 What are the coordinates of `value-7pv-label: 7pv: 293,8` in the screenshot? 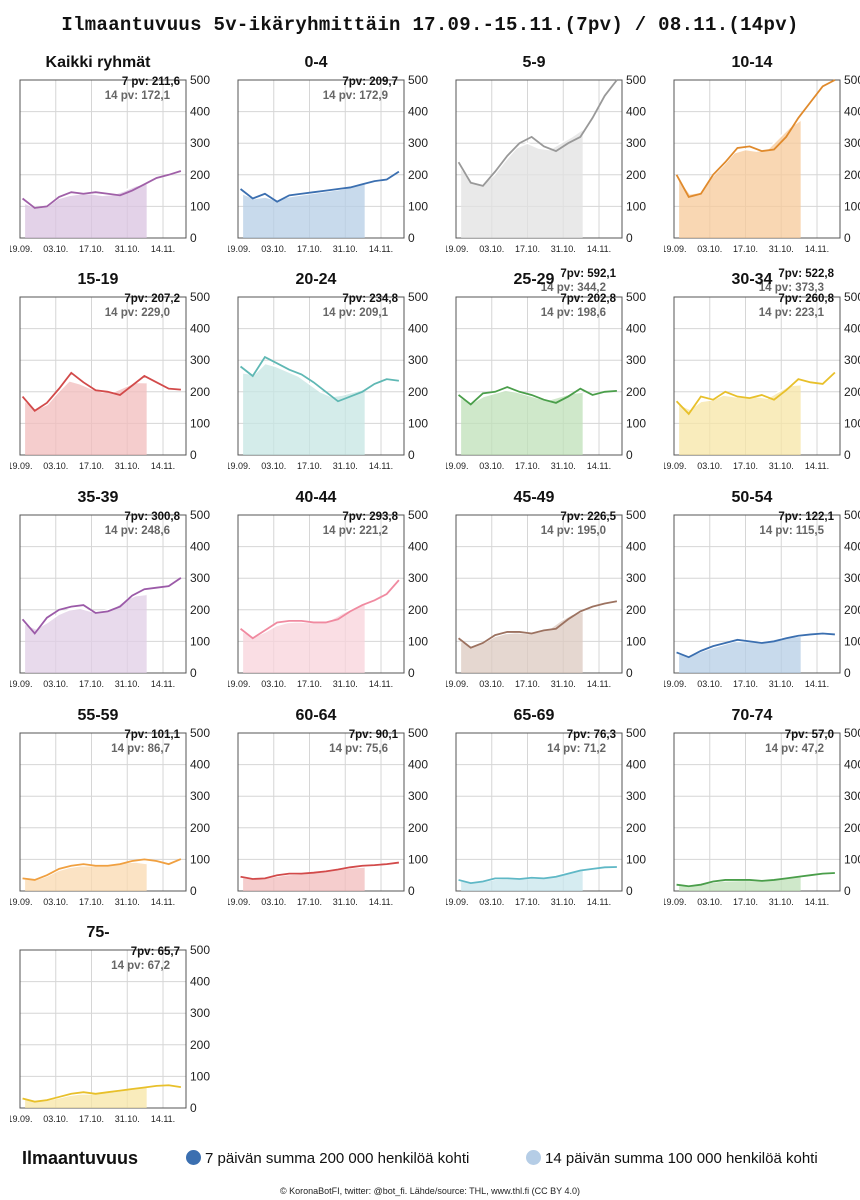 It's located at (370, 517).